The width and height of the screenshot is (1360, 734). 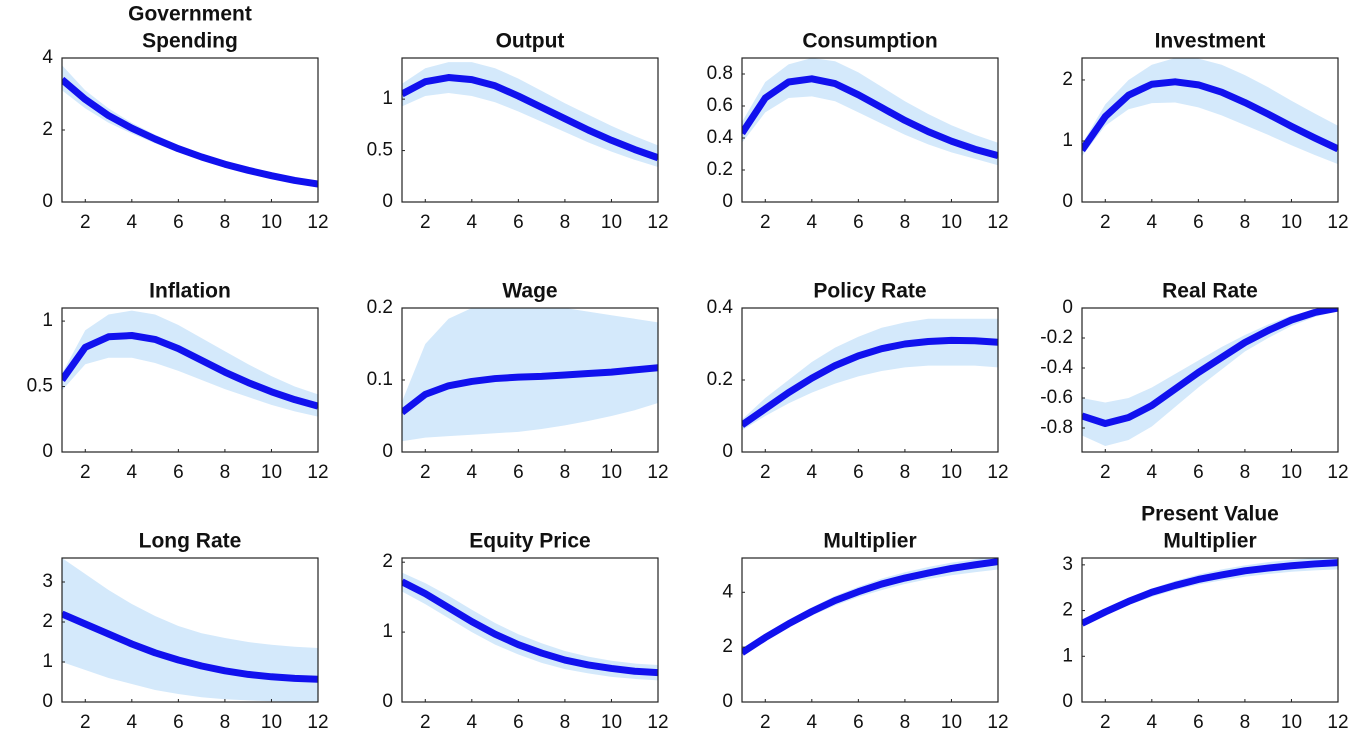 What do you see at coordinates (720, 307) in the screenshot?
I see `y-tick-label: 0.4` at bounding box center [720, 307].